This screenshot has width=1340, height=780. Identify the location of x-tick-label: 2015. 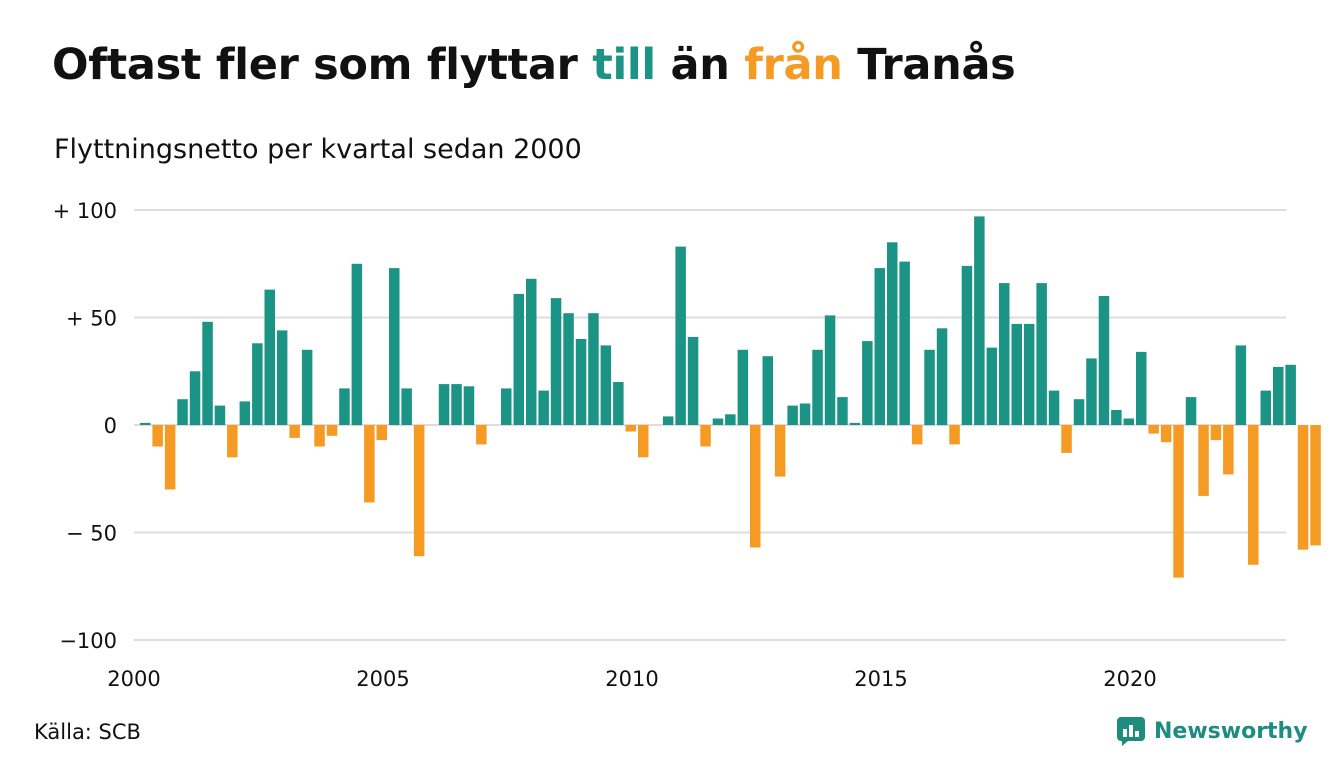
(880, 679).